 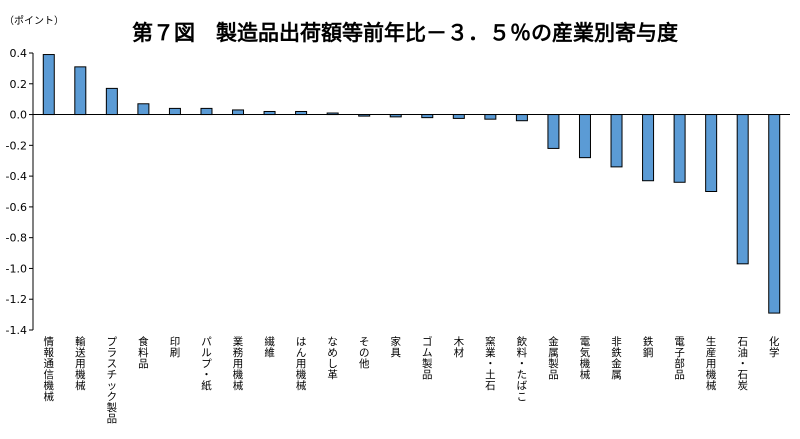 I want to click on category-label: なめし革, so click(x=332, y=358).